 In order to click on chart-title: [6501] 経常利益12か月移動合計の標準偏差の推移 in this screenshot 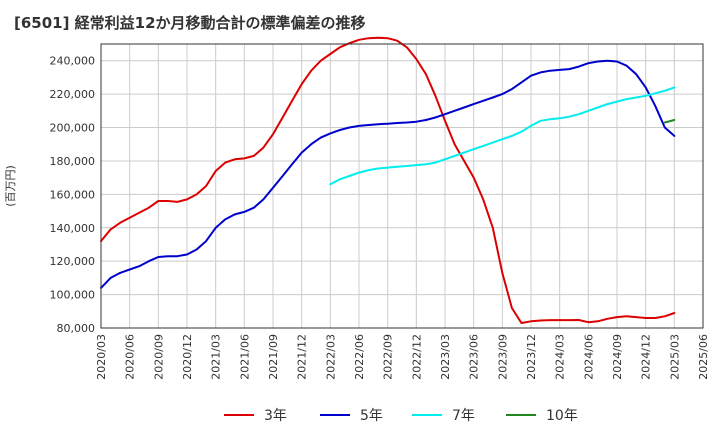, I will do `click(190, 23)`.